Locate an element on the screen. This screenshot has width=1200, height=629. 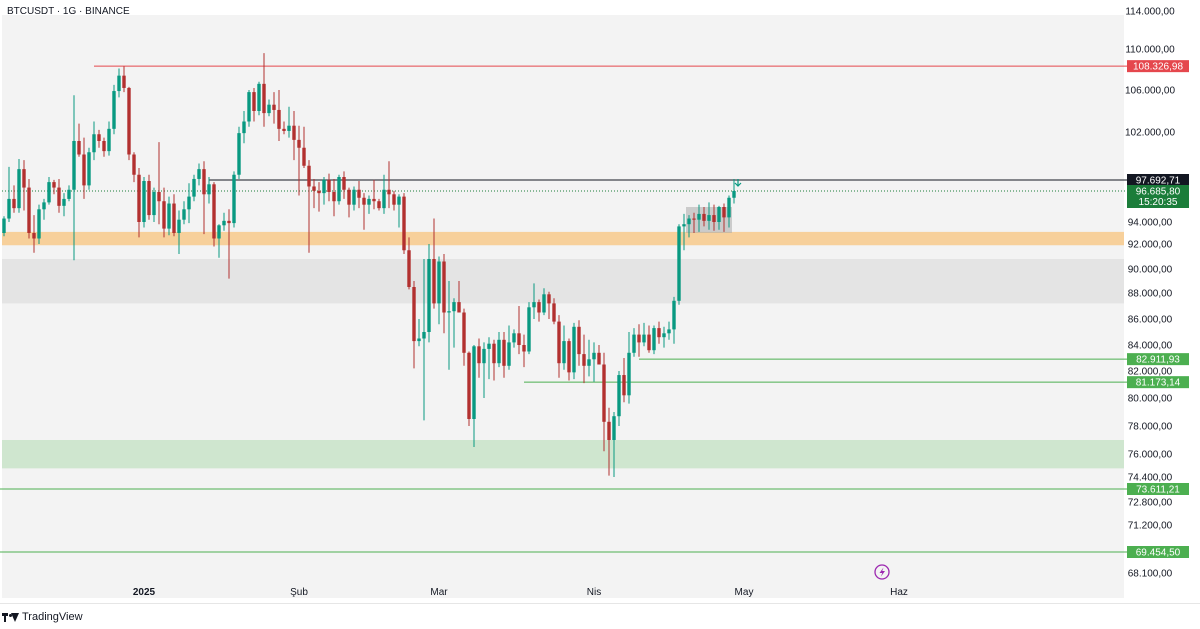
price-tick-label: 86.000,00 is located at coordinates (1150, 320).